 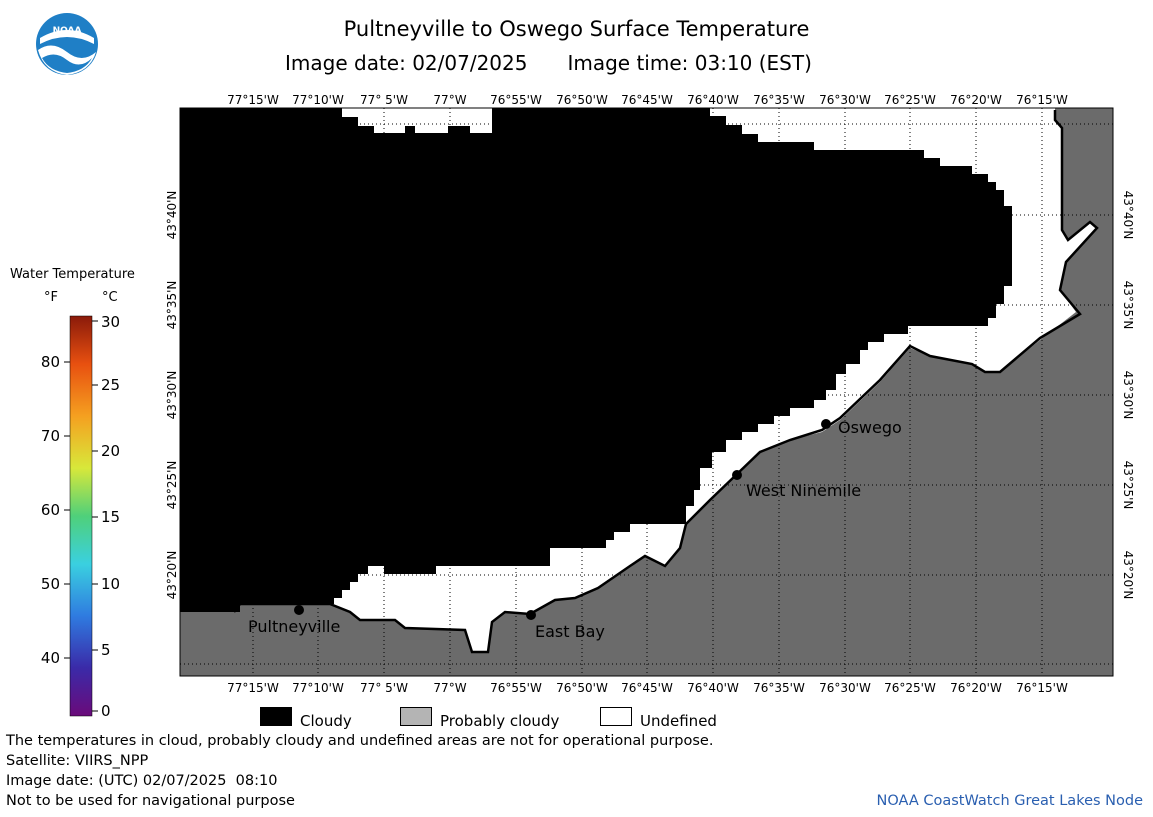 I want to click on place-marker-pultneyville, so click(x=299, y=610).